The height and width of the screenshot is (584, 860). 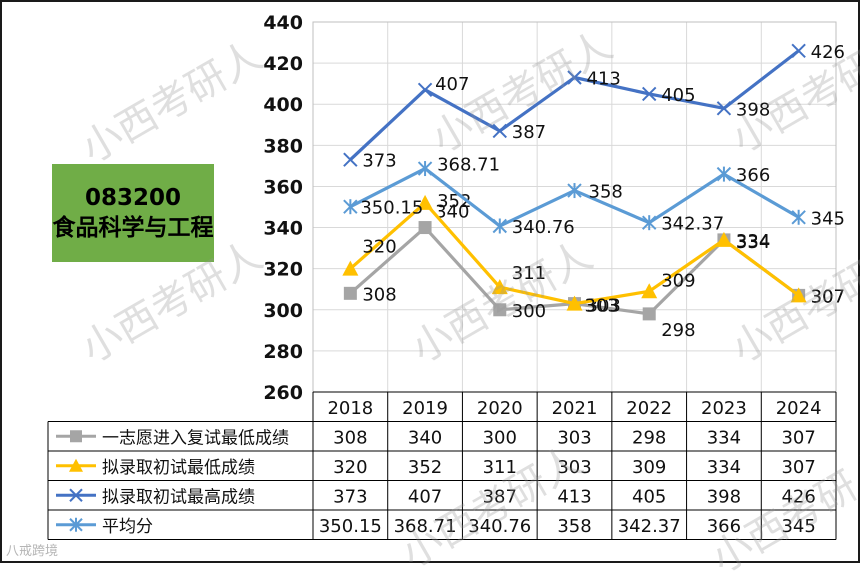 What do you see at coordinates (350, 526) in the screenshot?
I see `table-cell: 350.15` at bounding box center [350, 526].